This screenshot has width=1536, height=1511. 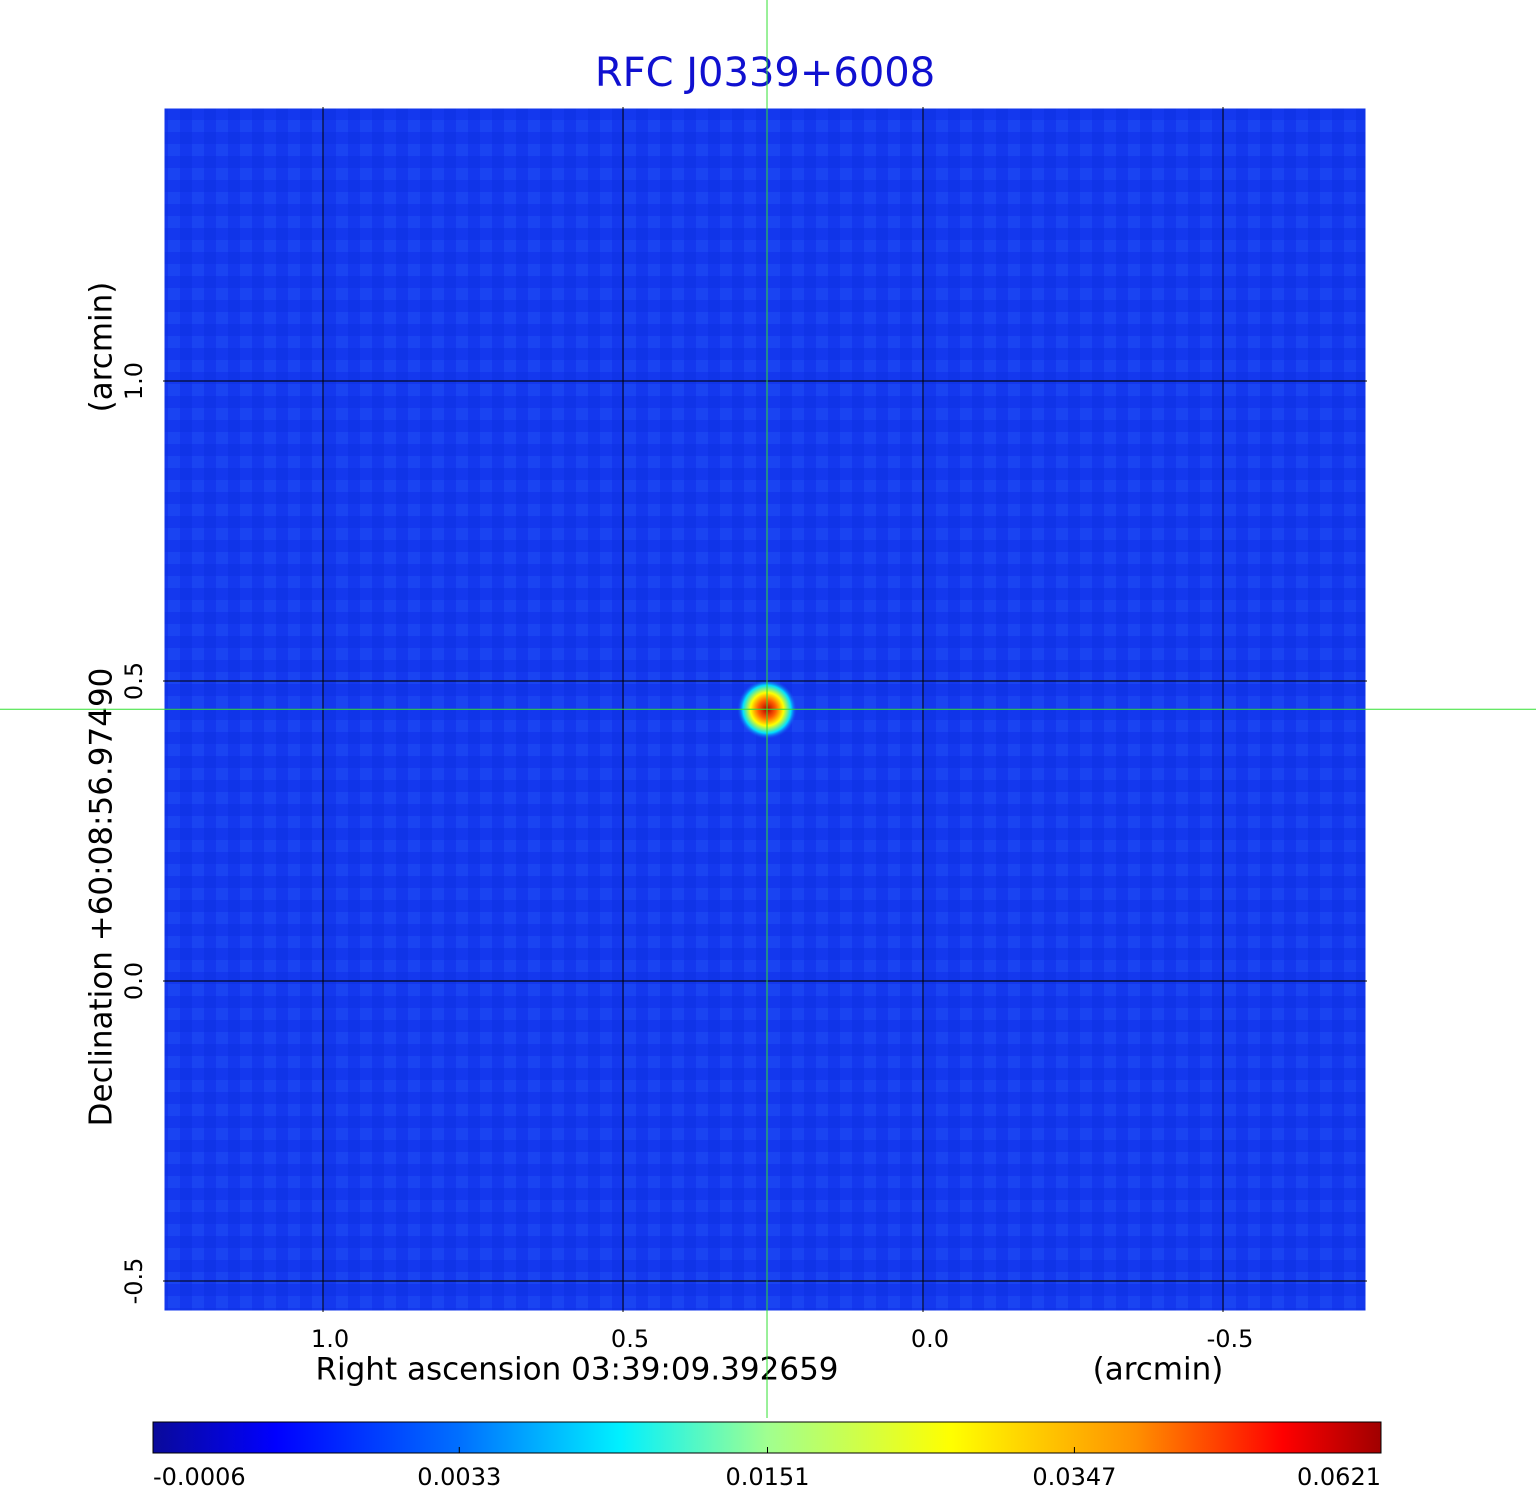 I want to click on x-tick-label: 1.0, so click(x=330, y=1339).